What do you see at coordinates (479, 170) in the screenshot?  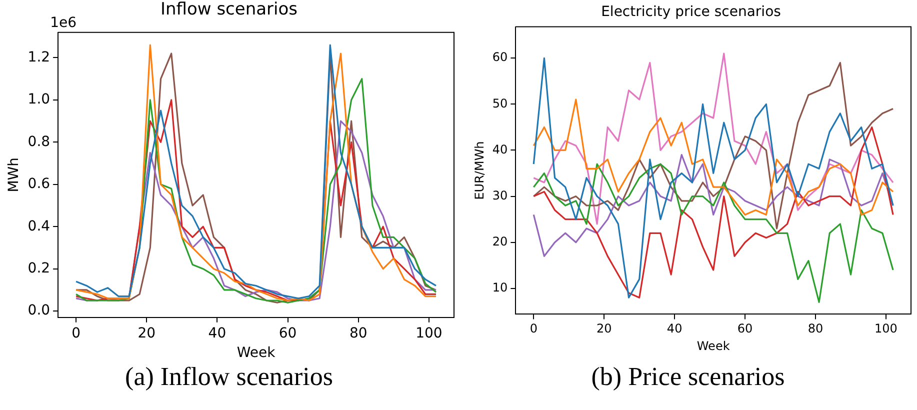 I see `y-axis-title: EUR/MWh` at bounding box center [479, 170].